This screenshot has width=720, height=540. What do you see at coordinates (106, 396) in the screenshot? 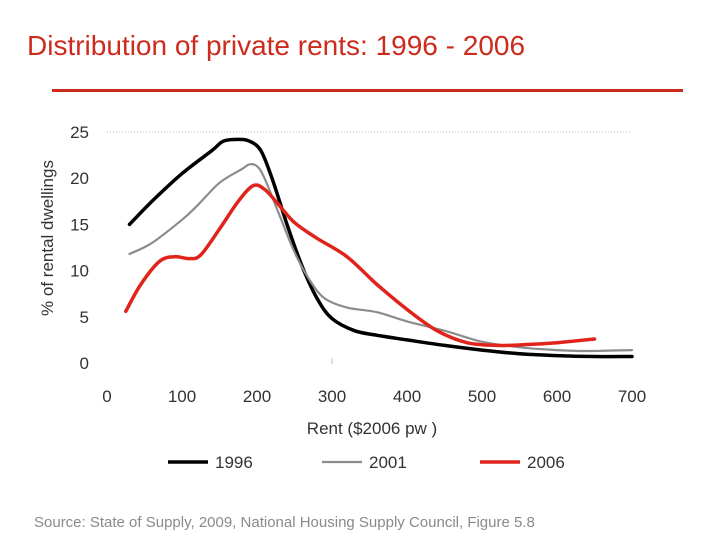
I see `x-tick-label-0: 0` at bounding box center [106, 396].